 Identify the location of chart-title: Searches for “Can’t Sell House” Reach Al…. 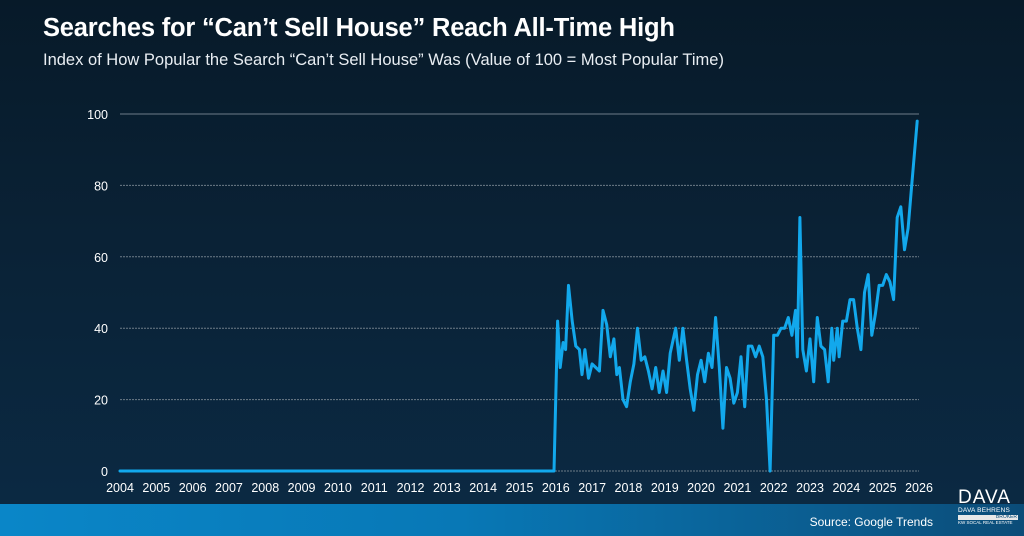
(359, 28).